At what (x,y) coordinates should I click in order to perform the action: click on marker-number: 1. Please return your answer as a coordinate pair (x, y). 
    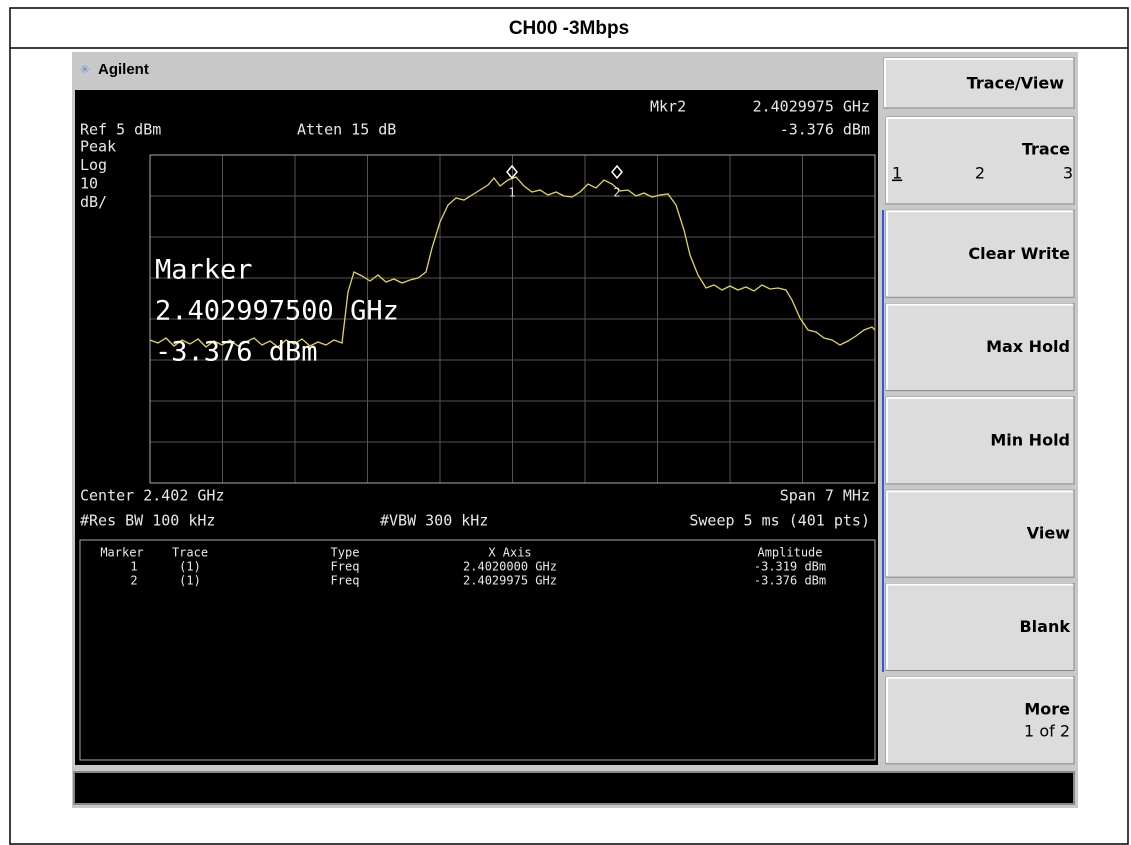
    Looking at the image, I should click on (511, 193).